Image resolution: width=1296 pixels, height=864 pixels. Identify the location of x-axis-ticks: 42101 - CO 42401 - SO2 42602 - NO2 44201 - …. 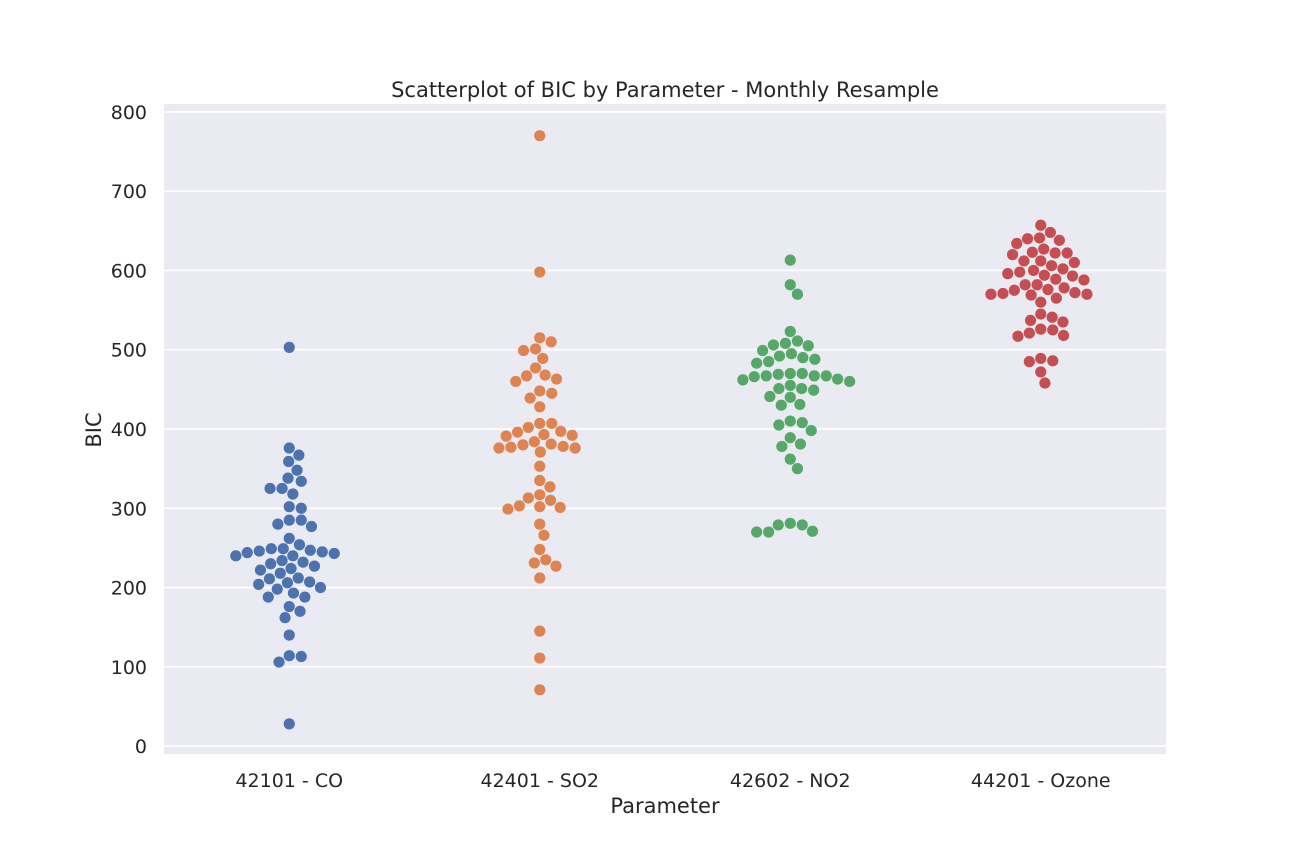
(672, 781).